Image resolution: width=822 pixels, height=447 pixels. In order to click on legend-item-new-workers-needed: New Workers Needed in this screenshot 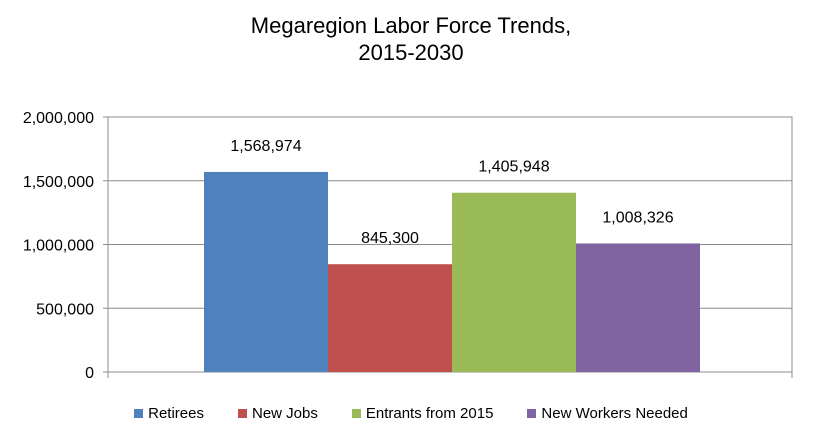, I will do `click(607, 413)`.